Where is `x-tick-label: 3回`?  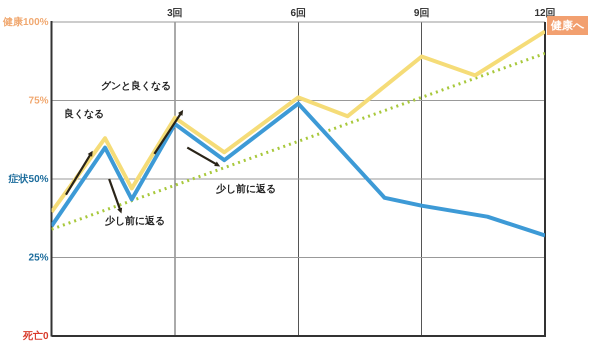
x-tick-label: 3回 is located at coordinates (175, 13).